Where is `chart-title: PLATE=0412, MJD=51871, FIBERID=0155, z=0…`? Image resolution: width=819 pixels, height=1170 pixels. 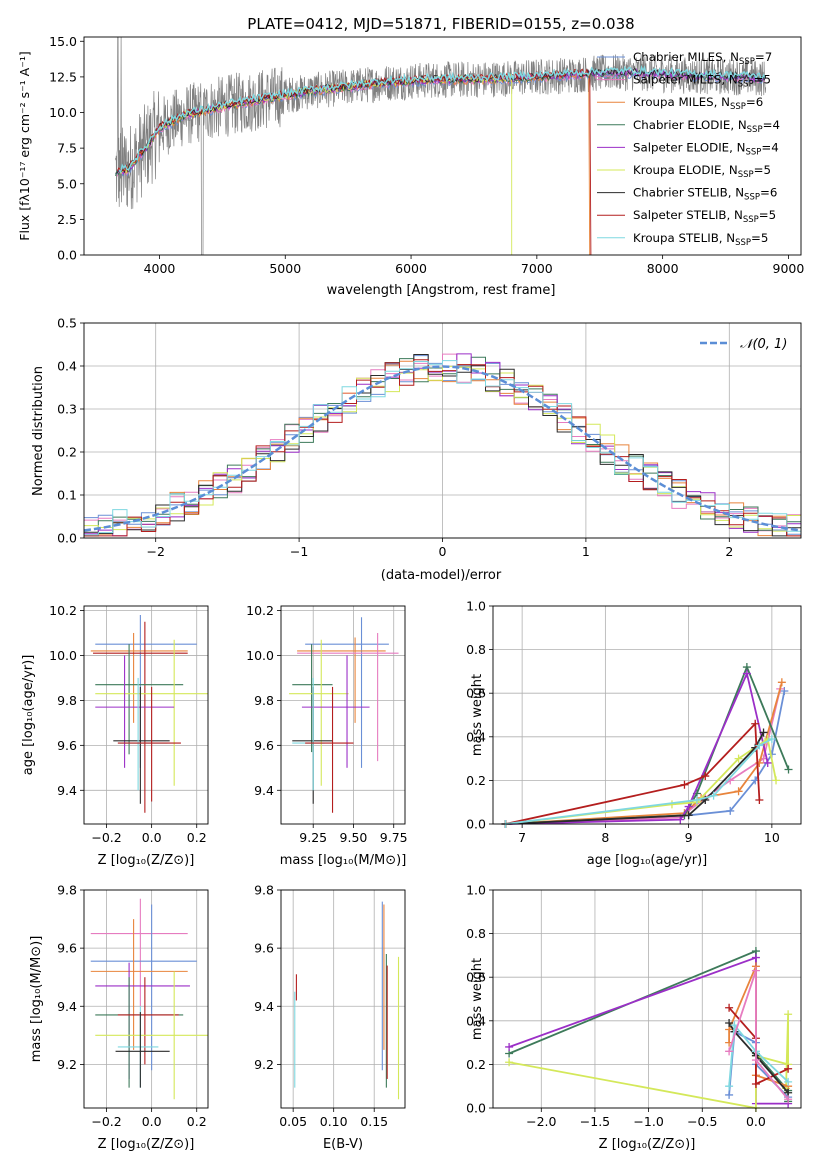 chart-title: PLATE=0412, MJD=51871, FIBERID=0155, z=0… is located at coordinates (440, 24).